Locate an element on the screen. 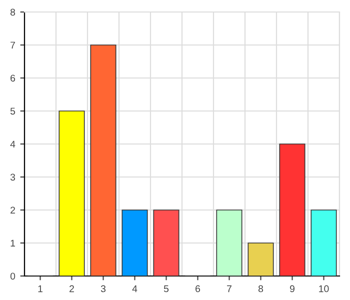 The width and height of the screenshot is (350, 300). y-tick-label: 2 is located at coordinates (12, 210).